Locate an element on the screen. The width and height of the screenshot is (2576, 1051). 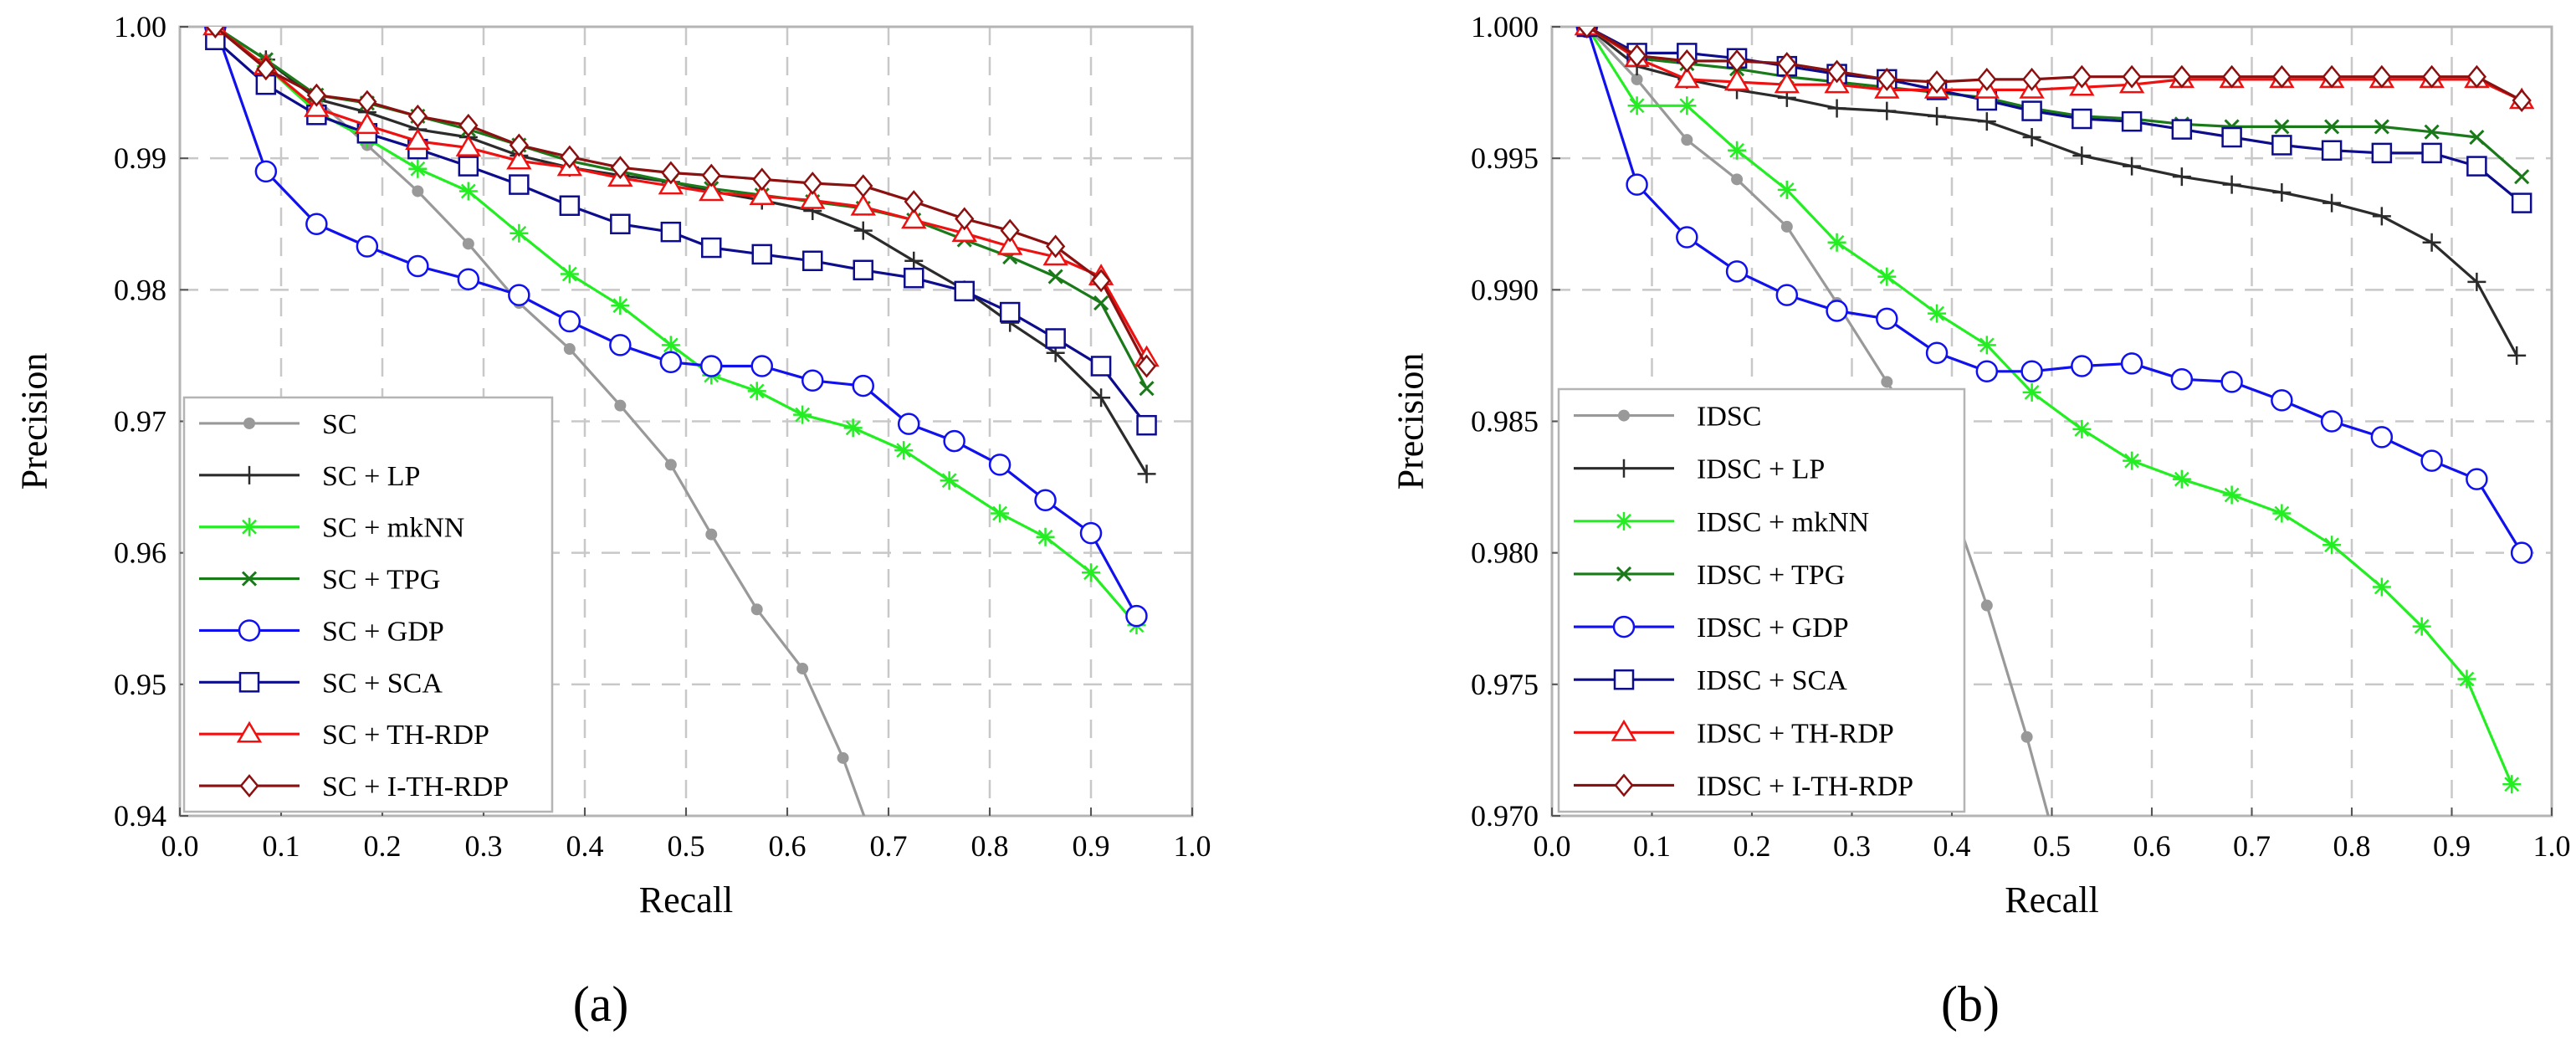
legend-label: IDSC + I-TH-RDP is located at coordinates (1805, 786).